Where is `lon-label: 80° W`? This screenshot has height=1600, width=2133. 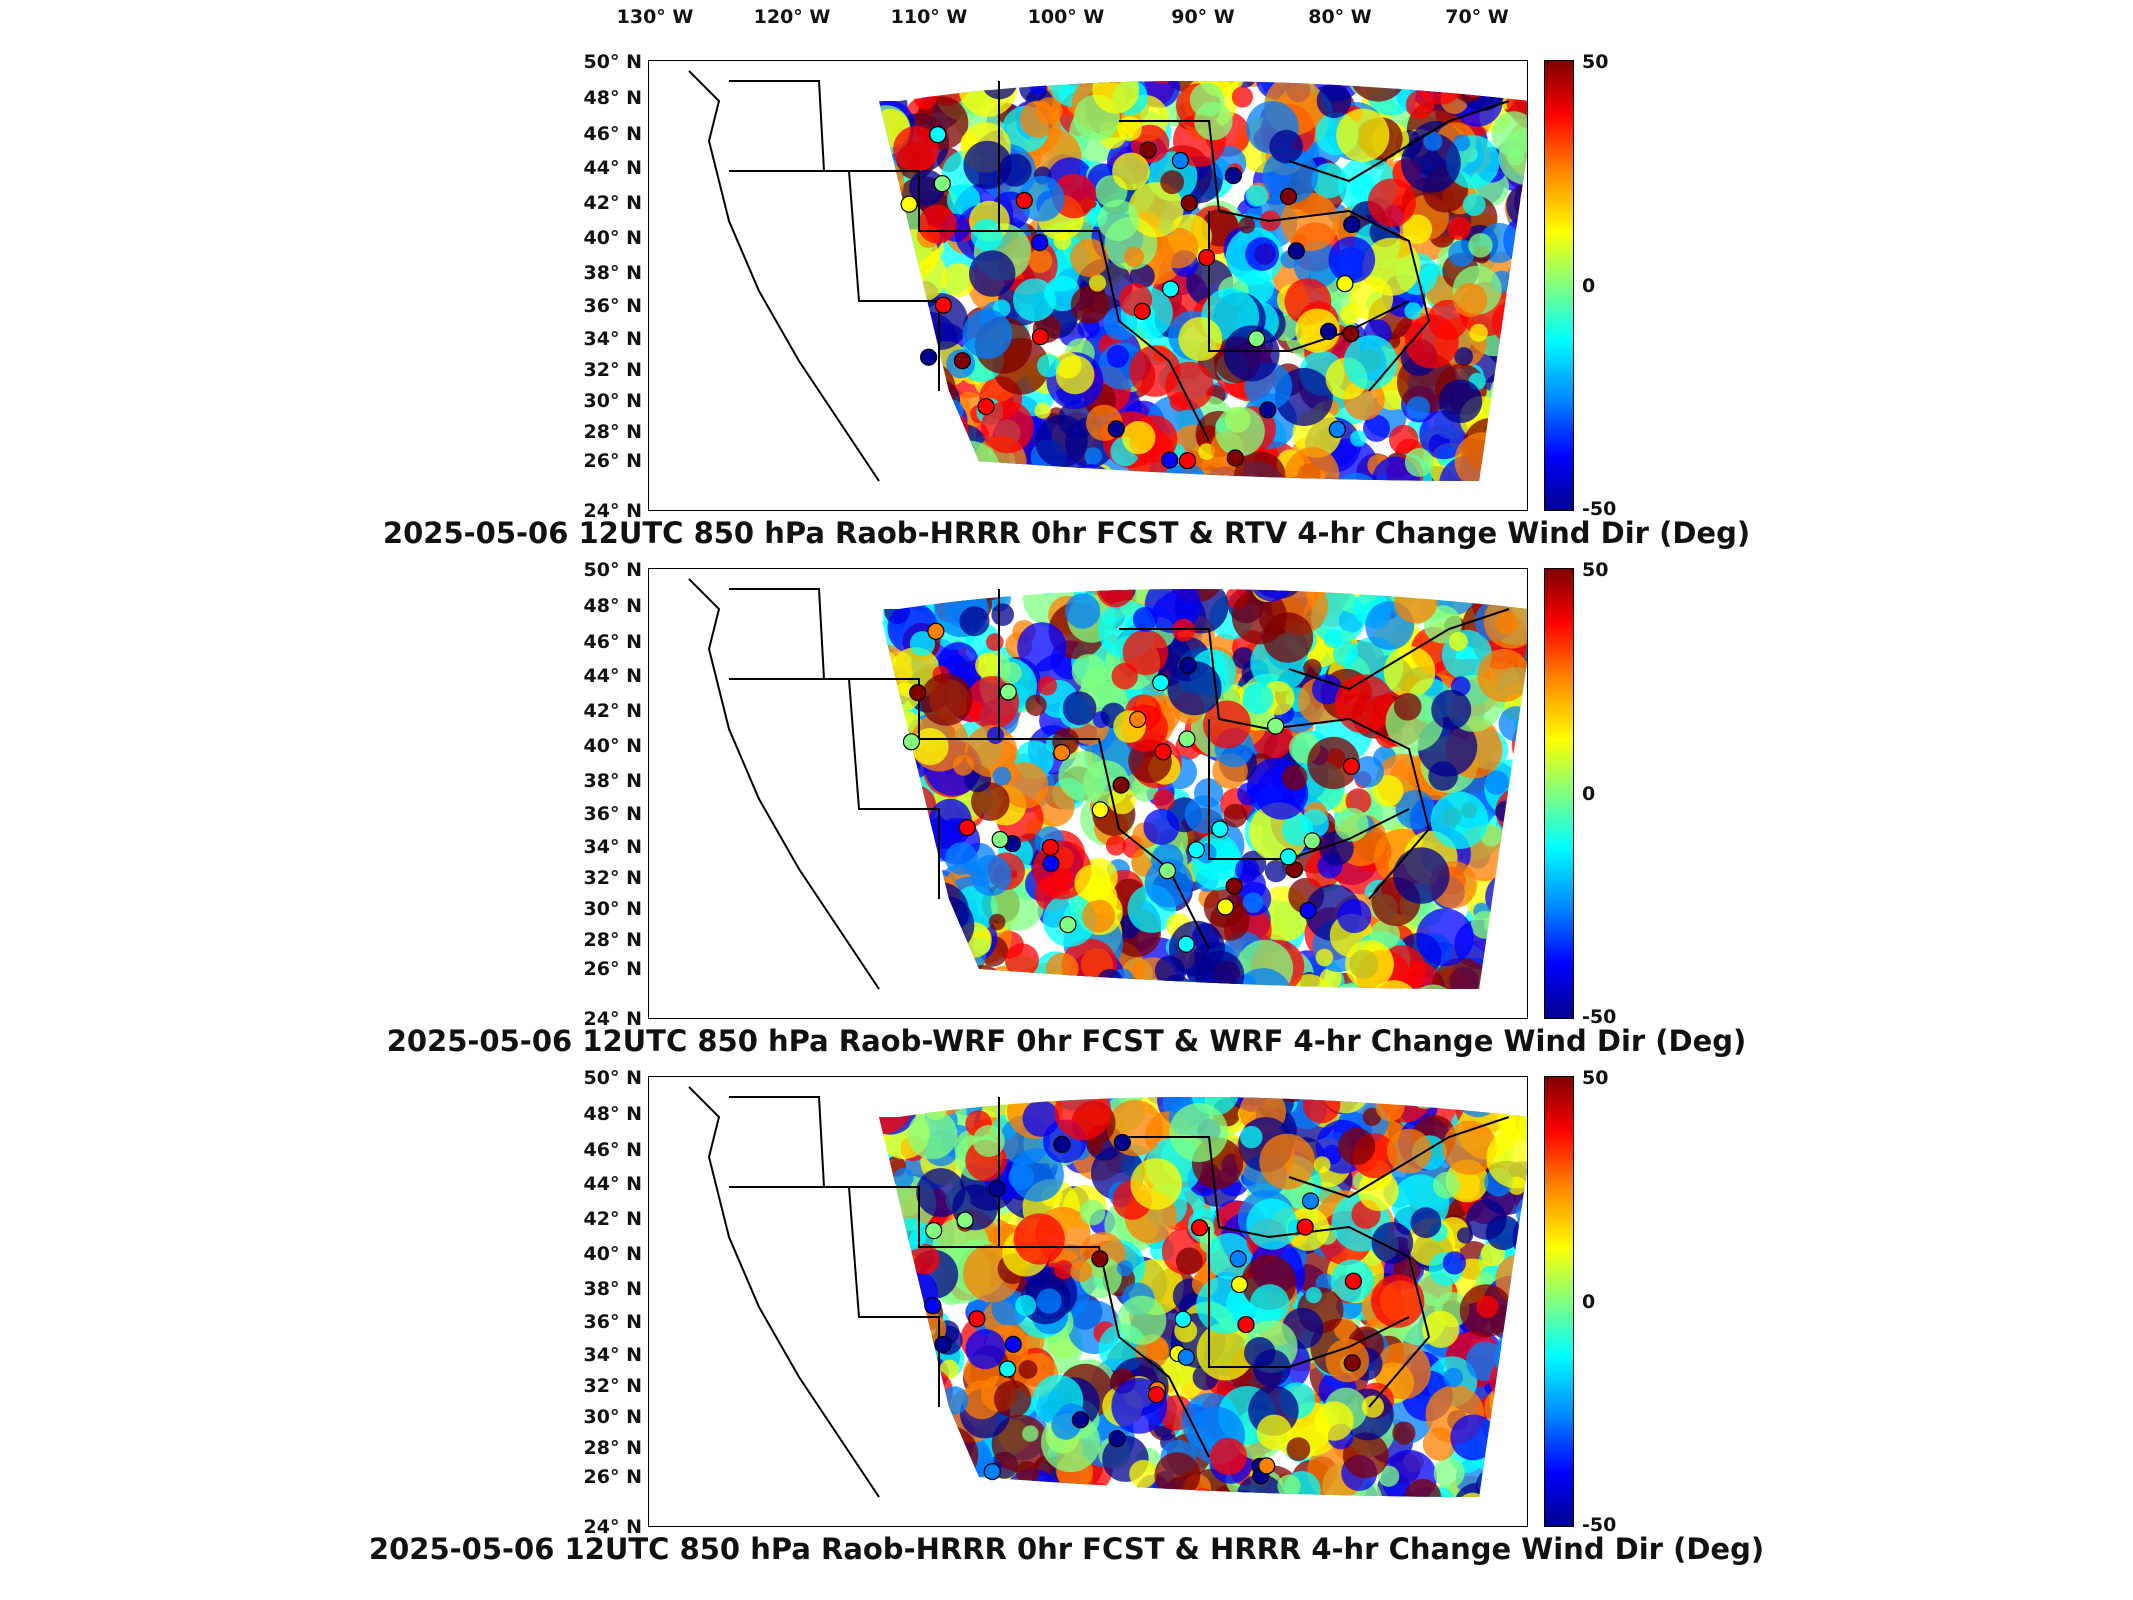
lon-label: 80° W is located at coordinates (1340, 17).